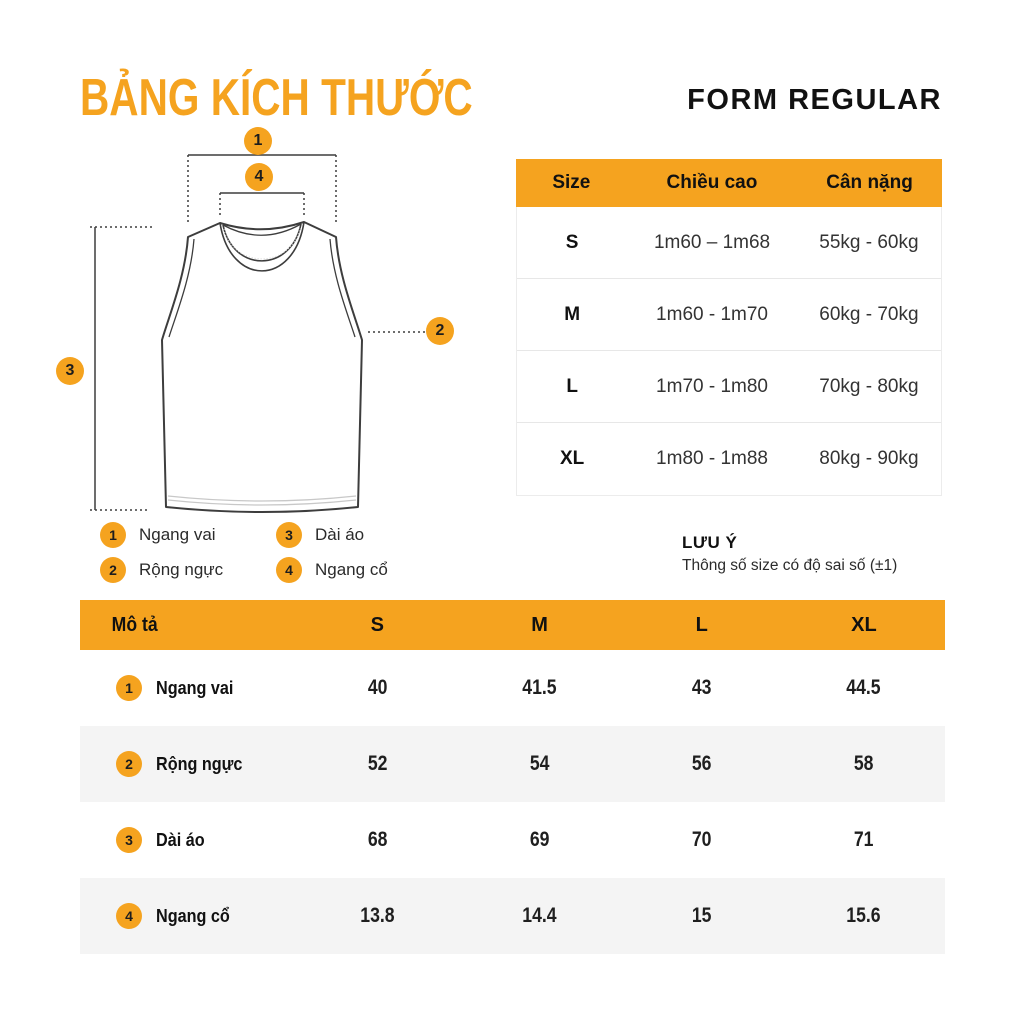 The width and height of the screenshot is (1024, 1024). What do you see at coordinates (701, 687) in the screenshot?
I see `value-cell: 43` at bounding box center [701, 687].